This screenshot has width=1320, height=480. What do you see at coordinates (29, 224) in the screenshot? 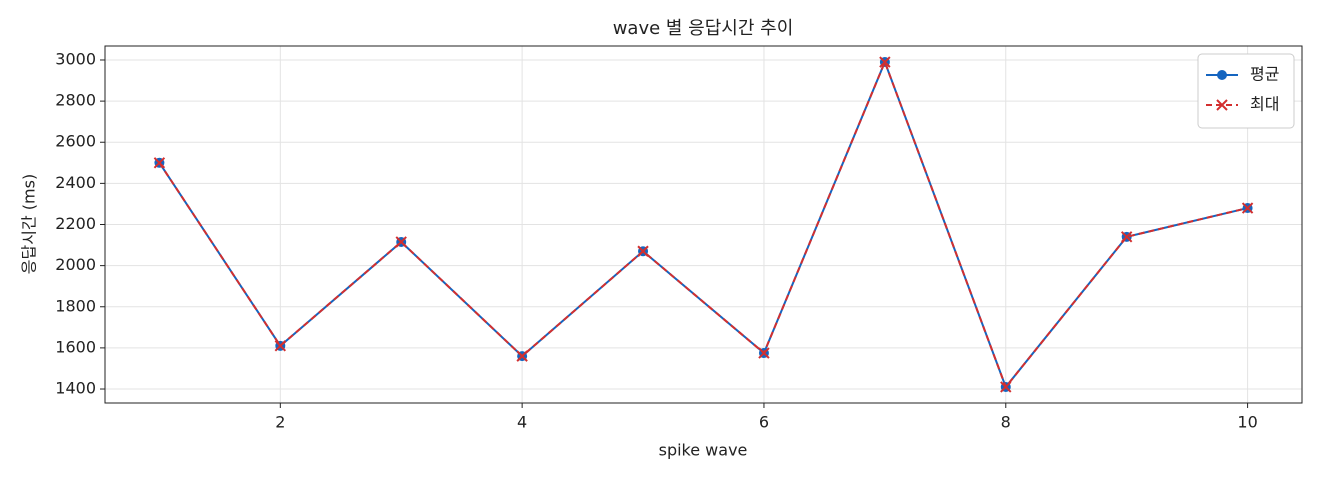
I see `y-axis-label: 응답시간 (ms)` at bounding box center [29, 224].